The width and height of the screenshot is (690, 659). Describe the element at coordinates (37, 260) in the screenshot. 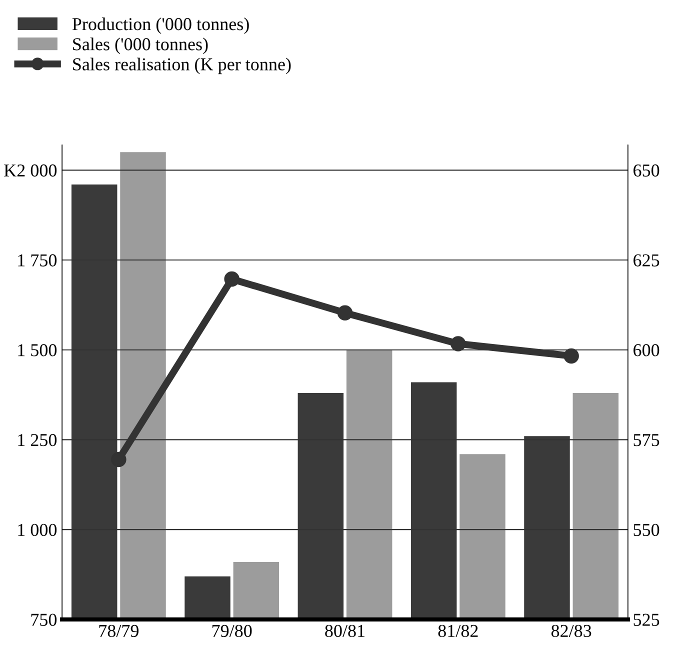

I see `y-tick-label: 1 750` at that location.